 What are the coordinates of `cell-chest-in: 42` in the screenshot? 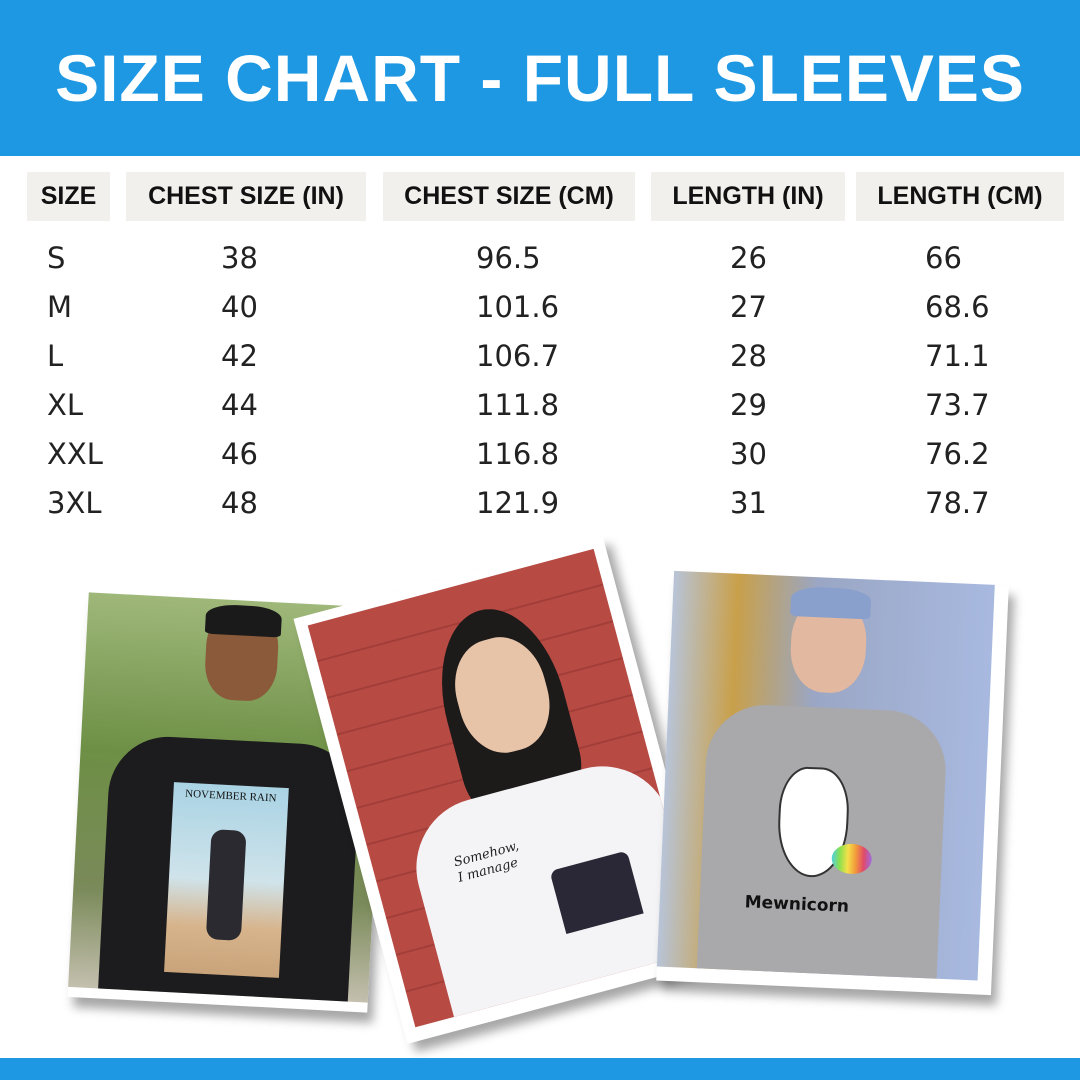 It's located at (239, 356).